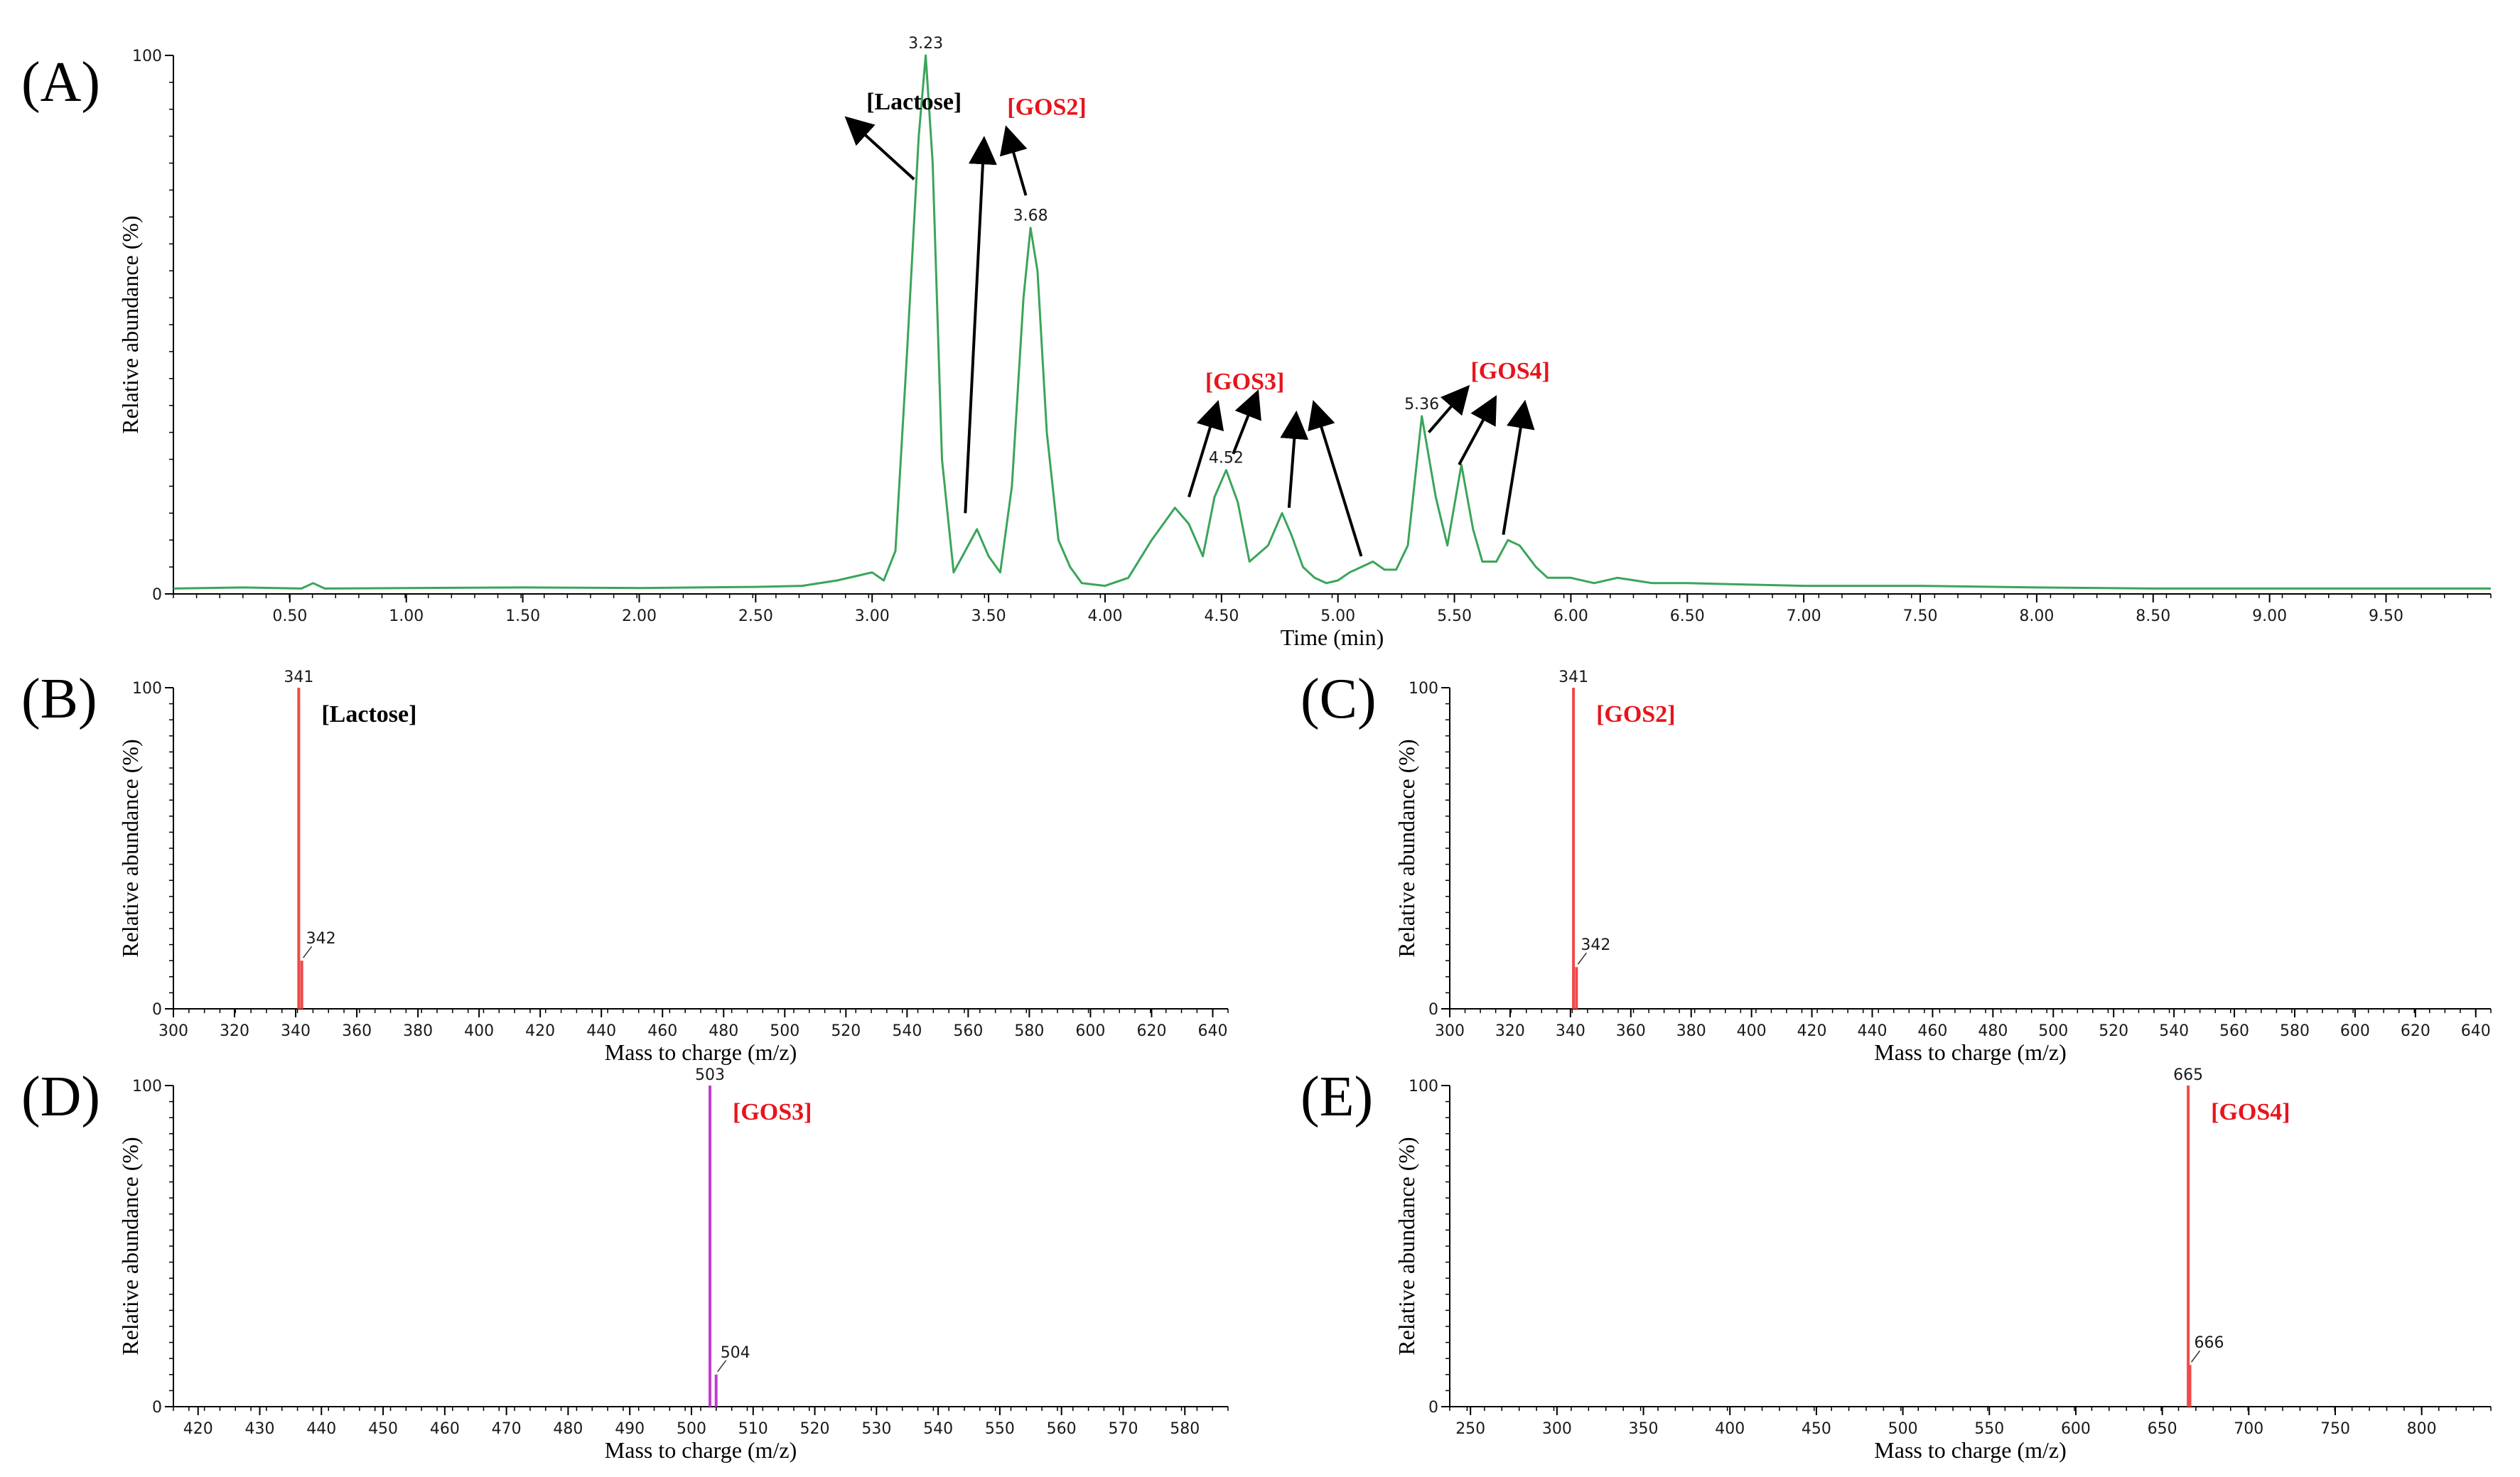  What do you see at coordinates (2476, 1031) in the screenshot?
I see `x-tick-label: 640` at bounding box center [2476, 1031].